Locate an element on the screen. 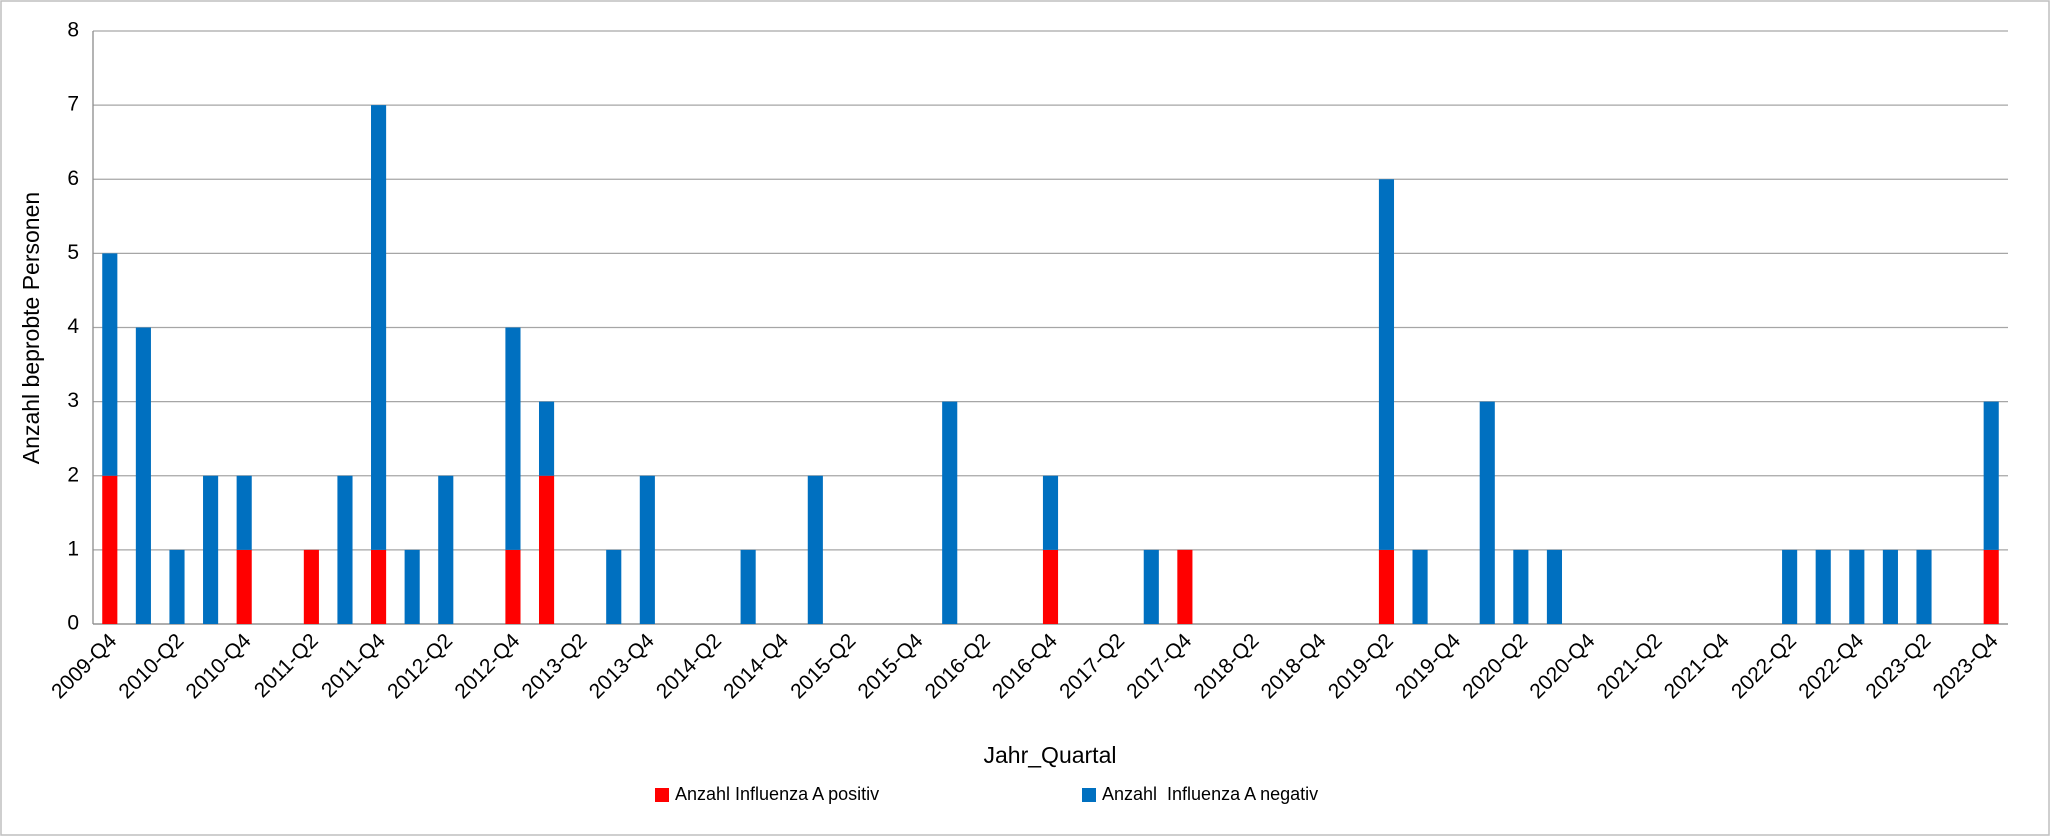  y-tick-label: 6 is located at coordinates (73, 178).